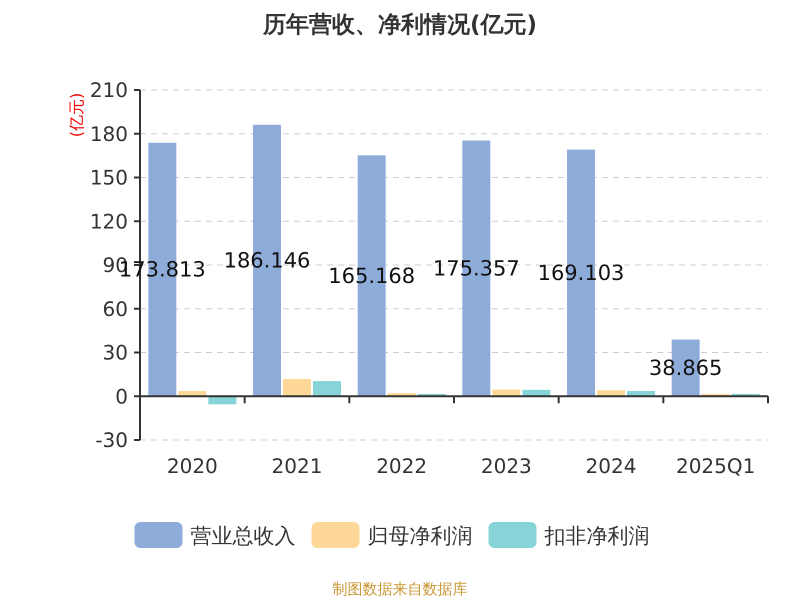  What do you see at coordinates (109, 90) in the screenshot?
I see `y-tick-label: 210` at bounding box center [109, 90].